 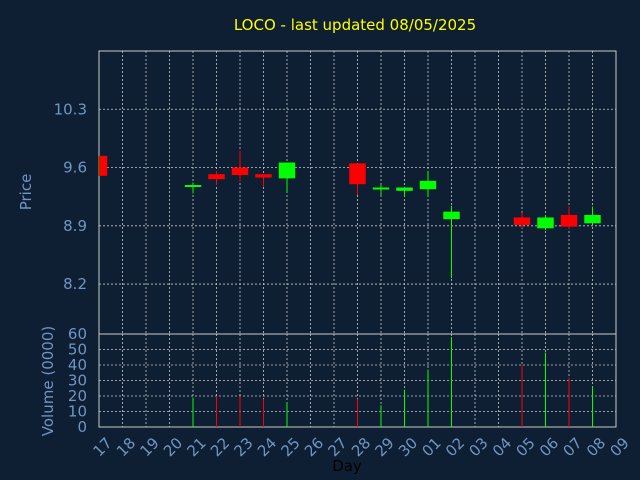 I want to click on x-tick-label: 22, so click(x=220, y=447).